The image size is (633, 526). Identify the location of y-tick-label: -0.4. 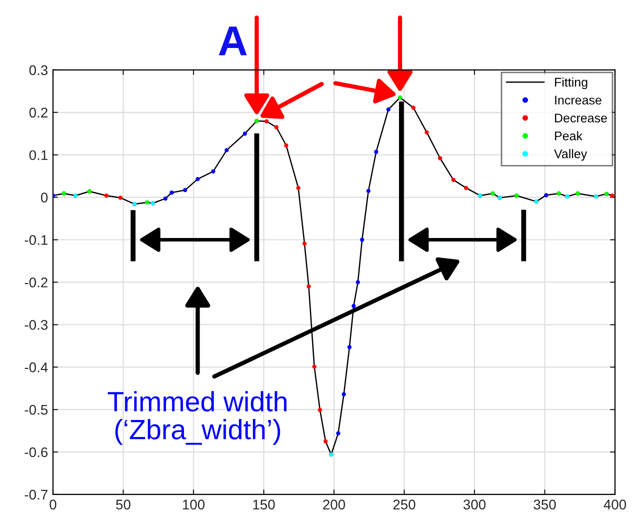
(36, 367).